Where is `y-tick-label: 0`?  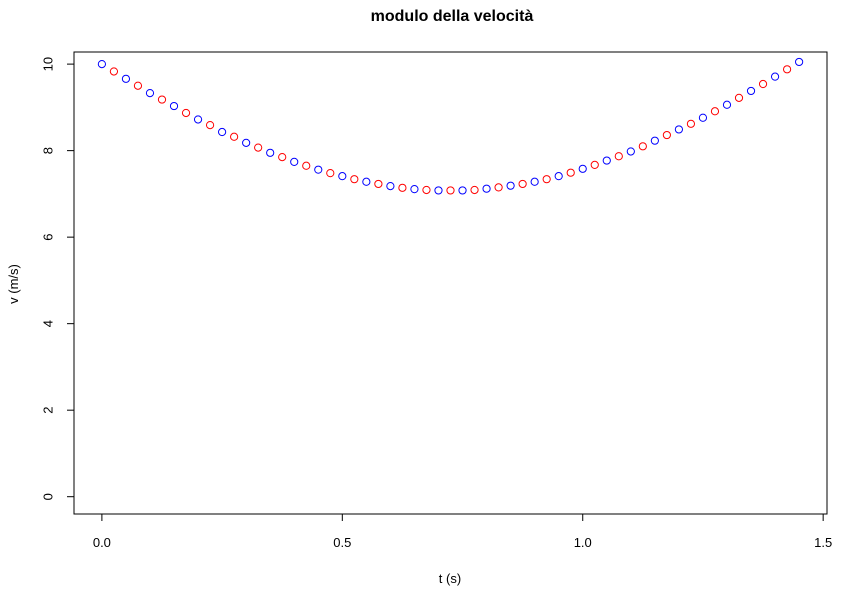 y-tick-label: 0 is located at coordinates (48, 496).